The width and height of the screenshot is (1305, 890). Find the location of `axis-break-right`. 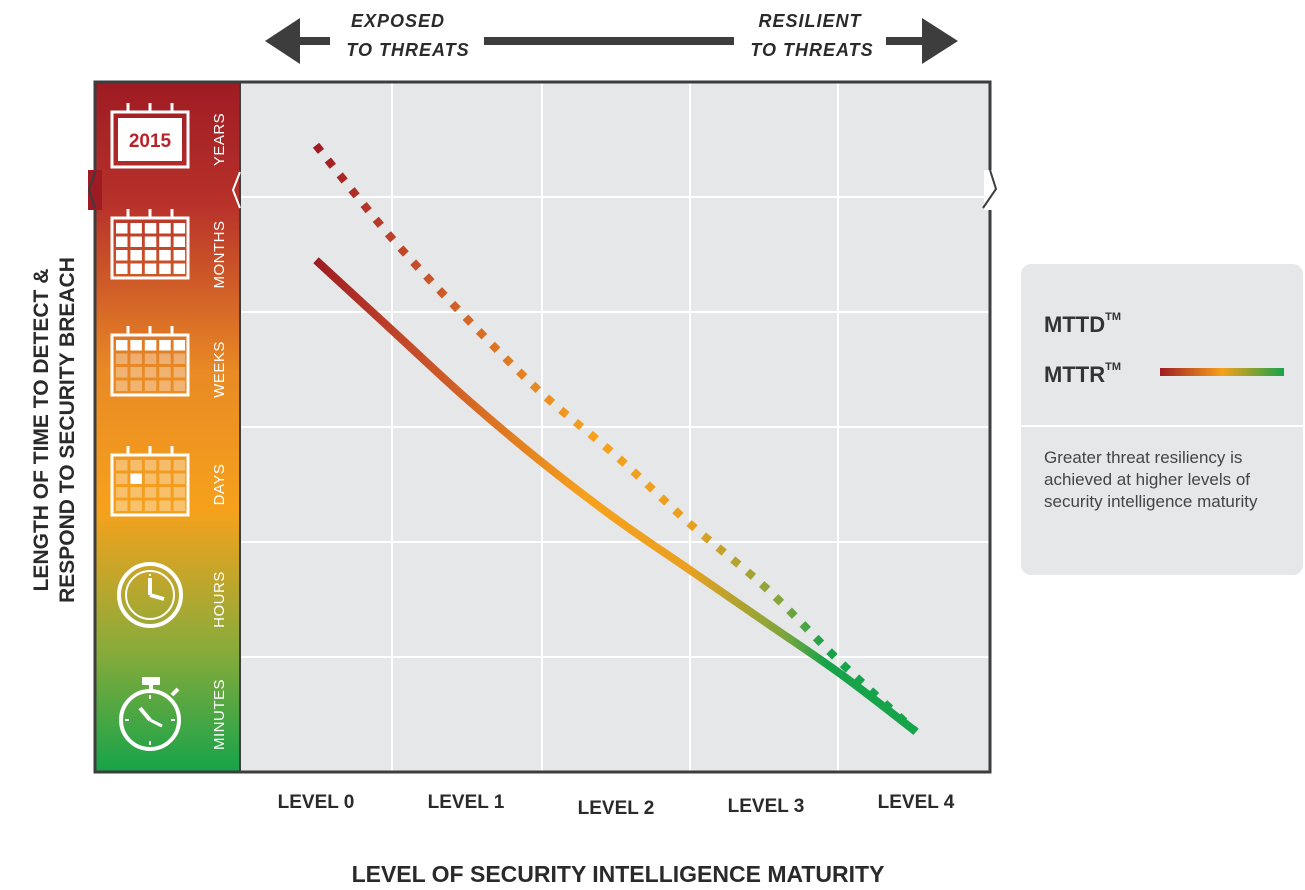

axis-break-right is located at coordinates (991, 189).